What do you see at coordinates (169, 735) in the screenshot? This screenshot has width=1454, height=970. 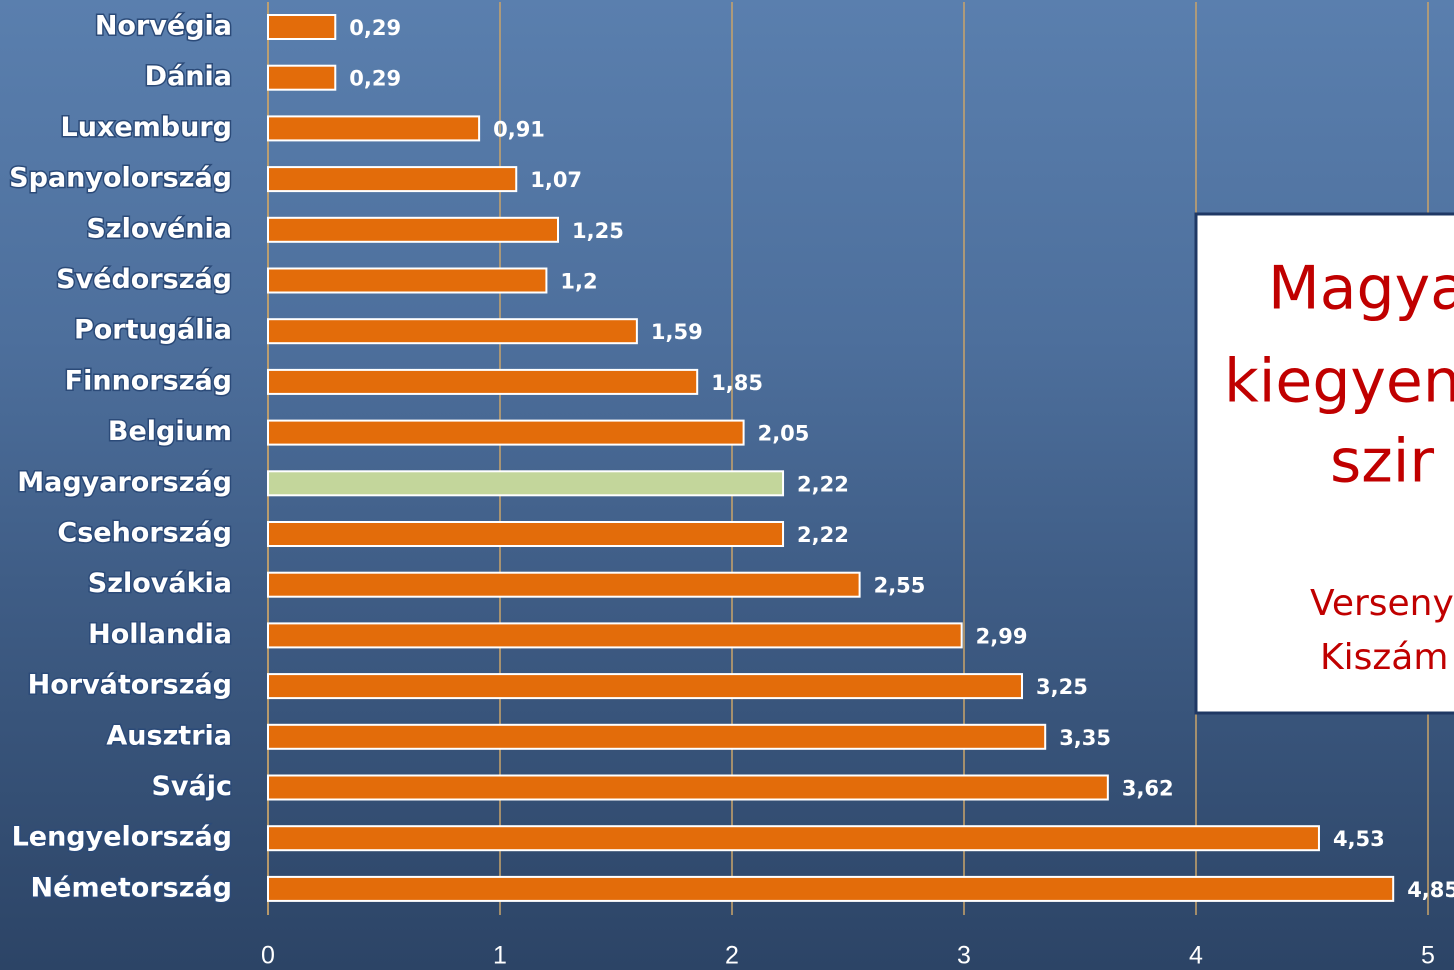 I see `y-tick-label: Ausztria` at bounding box center [169, 735].